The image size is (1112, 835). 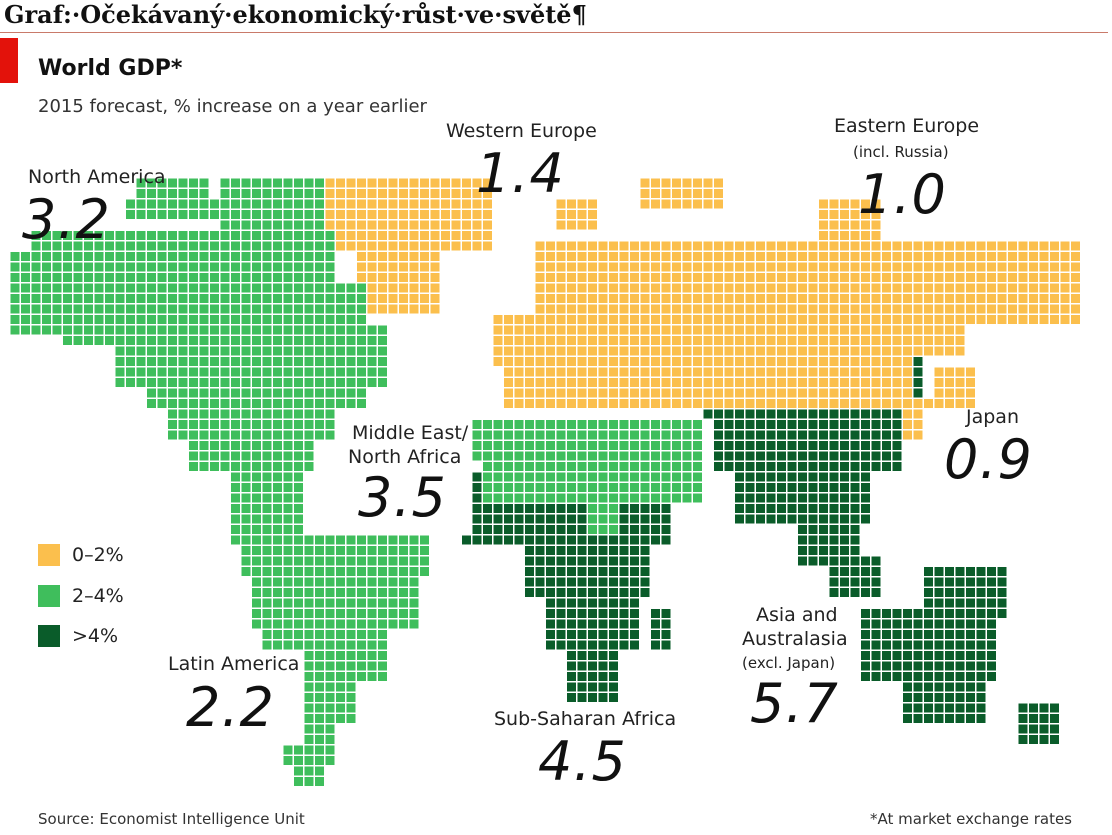 I want to click on accent-tab, so click(x=9, y=60).